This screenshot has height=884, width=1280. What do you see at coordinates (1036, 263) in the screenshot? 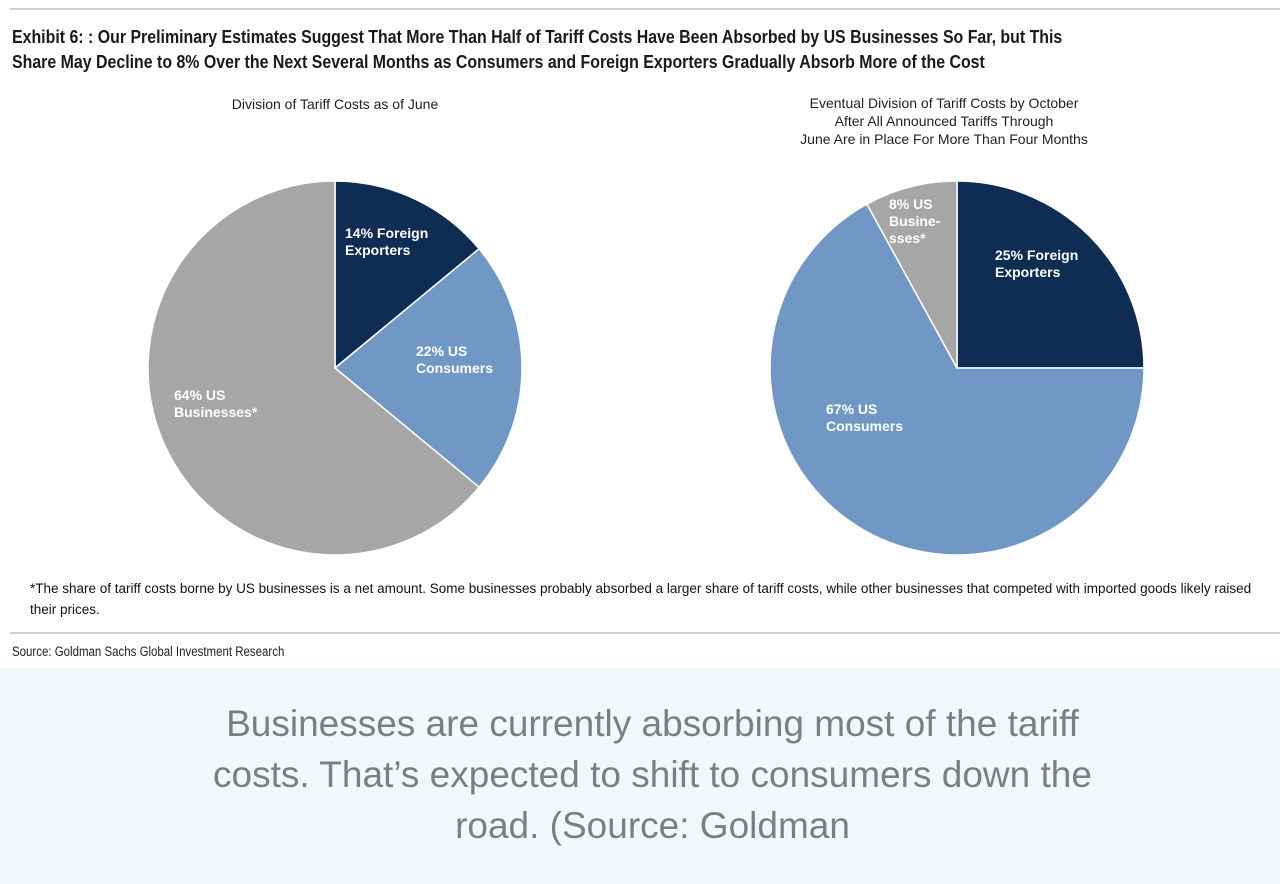
I see `pie2-slice-label: 25% Foreign Exporters` at bounding box center [1036, 263].